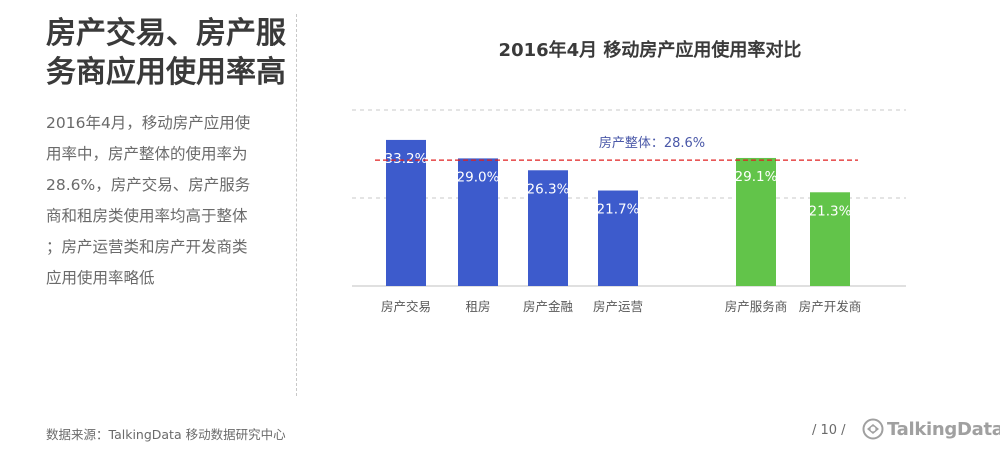  Describe the element at coordinates (873, 429) in the screenshot. I see `talkingdata-logo-icon` at that location.